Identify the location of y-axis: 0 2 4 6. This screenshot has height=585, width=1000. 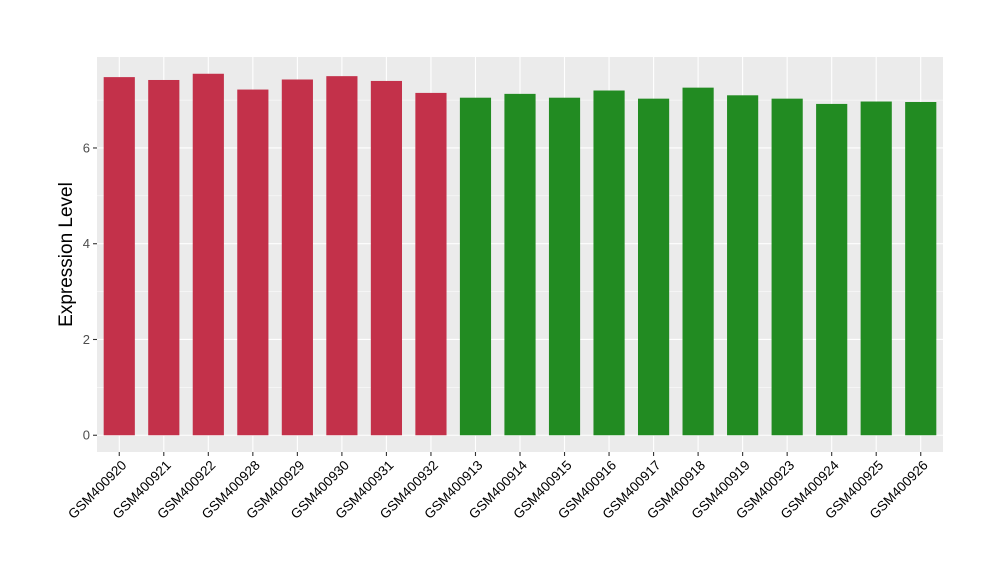
(90, 291).